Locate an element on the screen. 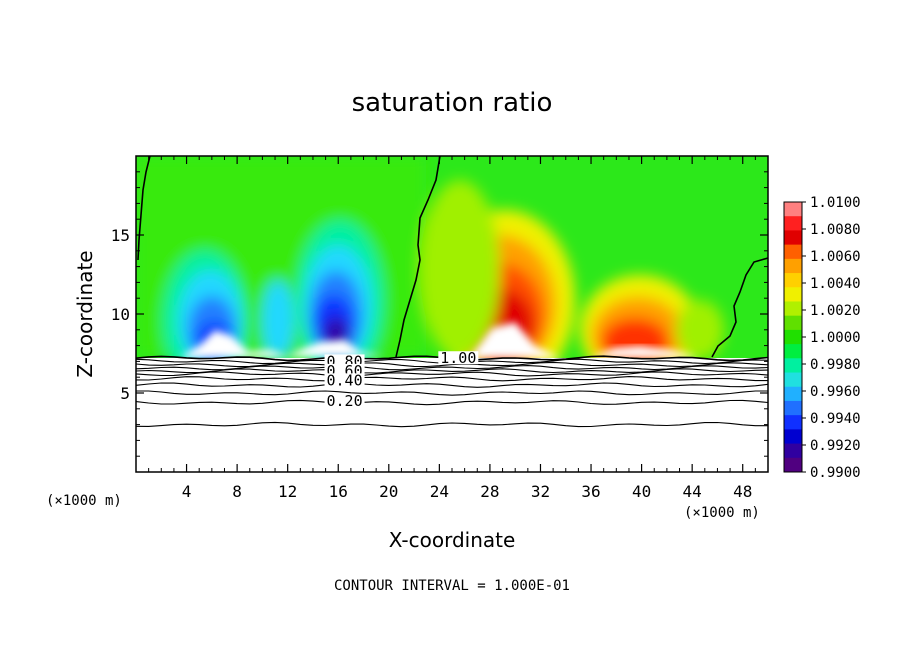  x-tick-label: 4 is located at coordinates (187, 491).